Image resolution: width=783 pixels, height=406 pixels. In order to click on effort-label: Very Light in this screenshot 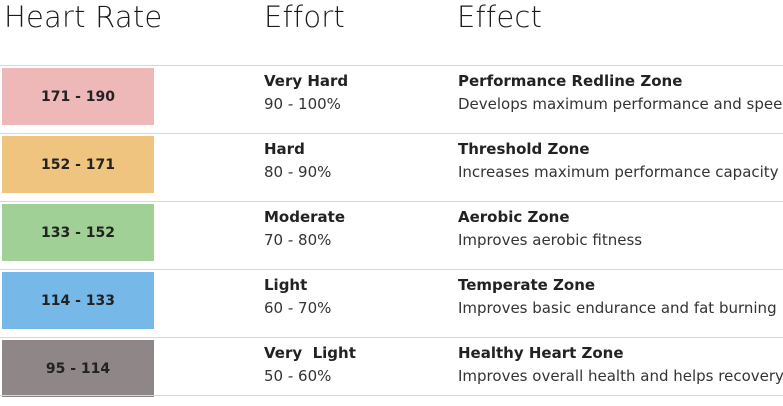, I will do `click(310, 353)`.